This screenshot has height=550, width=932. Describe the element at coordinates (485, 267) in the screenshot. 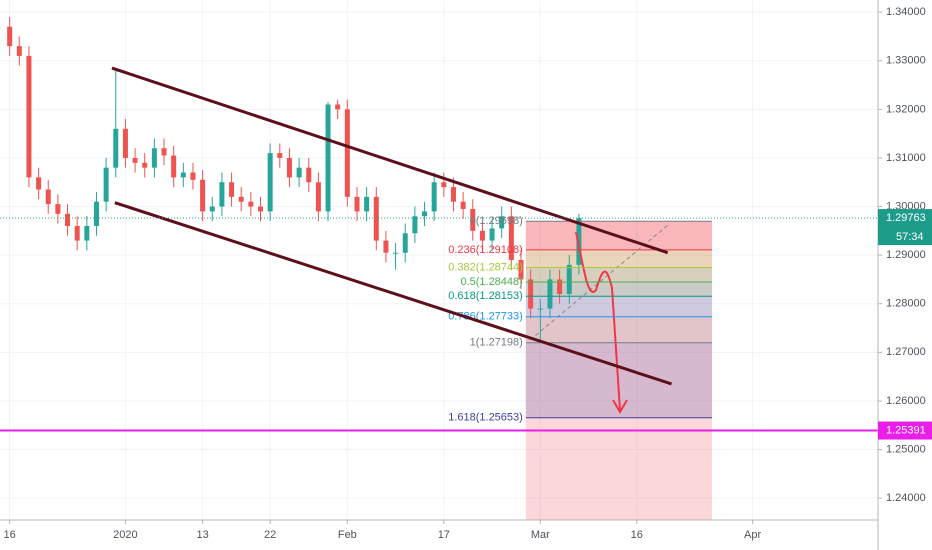

I see `fib-label: 0.382(1.28744)` at that location.